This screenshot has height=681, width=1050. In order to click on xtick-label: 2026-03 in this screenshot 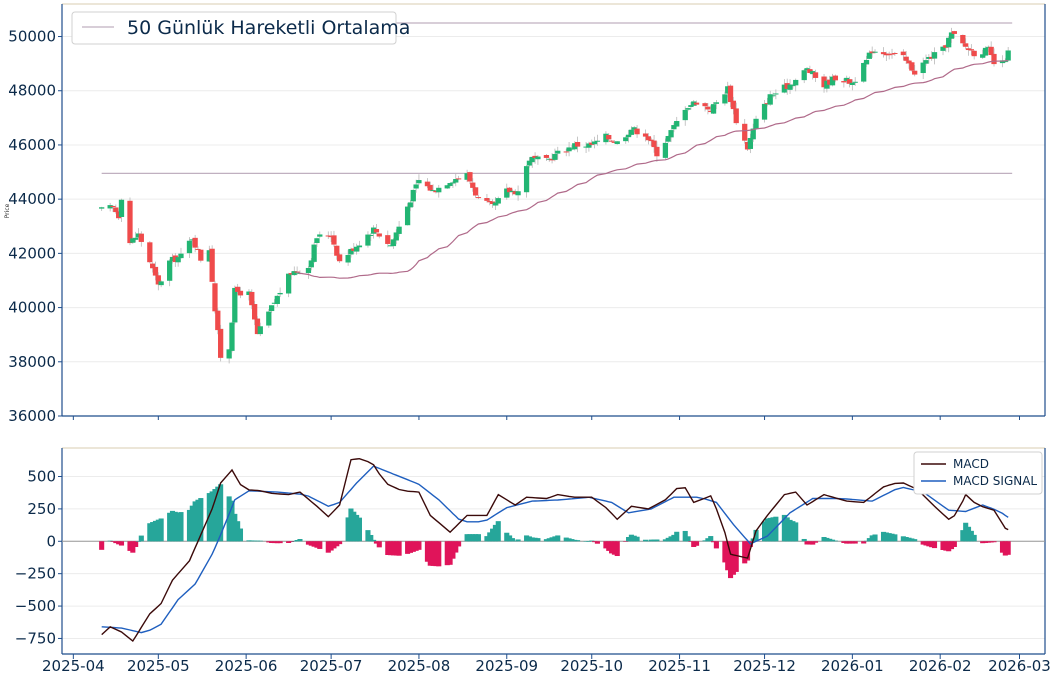, I will do `click(1019, 666)`.